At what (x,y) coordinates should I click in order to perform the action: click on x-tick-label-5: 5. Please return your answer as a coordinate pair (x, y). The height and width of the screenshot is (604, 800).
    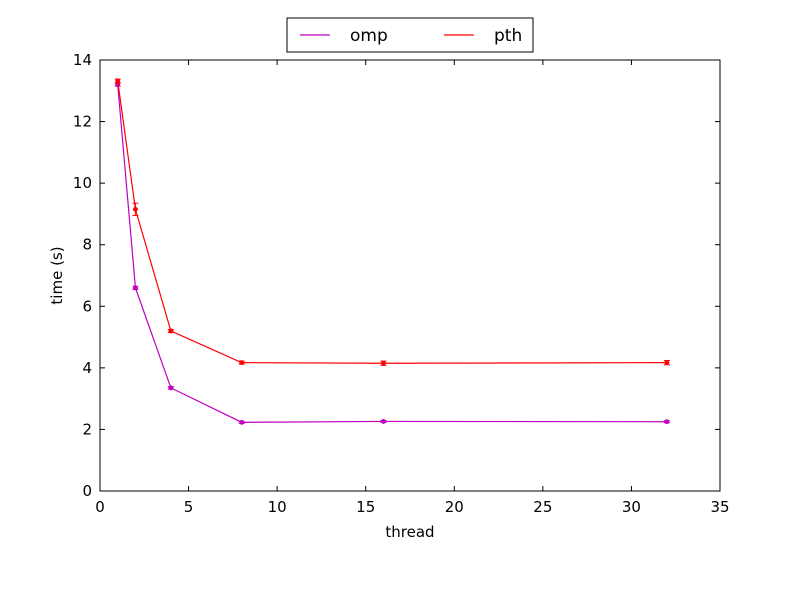
    Looking at the image, I should click on (189, 507).